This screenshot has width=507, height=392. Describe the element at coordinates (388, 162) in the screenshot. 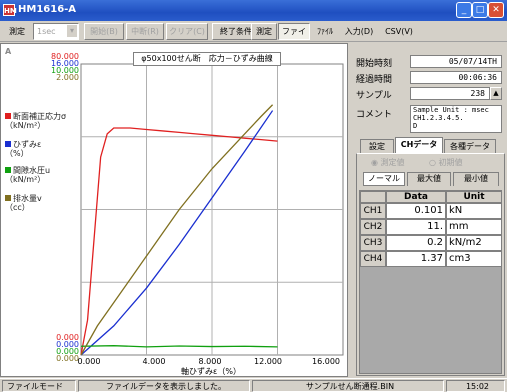

I see `radio-measured: ◉ 測定値` at that location.